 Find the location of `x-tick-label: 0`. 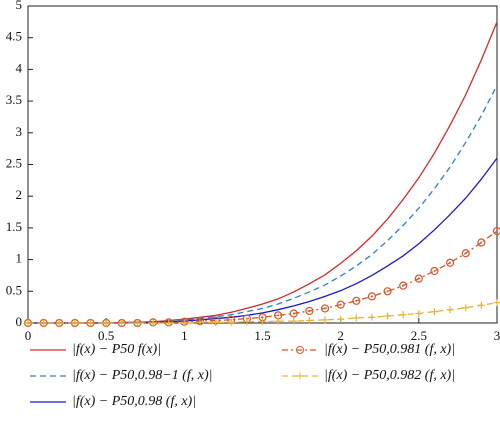

x-tick-label: 0 is located at coordinates (28, 335).